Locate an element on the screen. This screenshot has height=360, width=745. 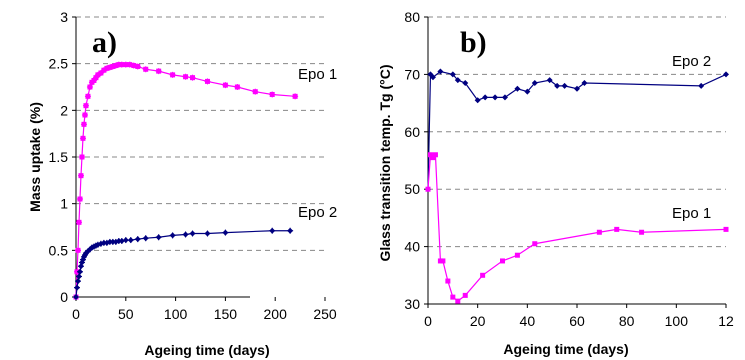
b-x-tick-label: 100 is located at coordinates (677, 321).